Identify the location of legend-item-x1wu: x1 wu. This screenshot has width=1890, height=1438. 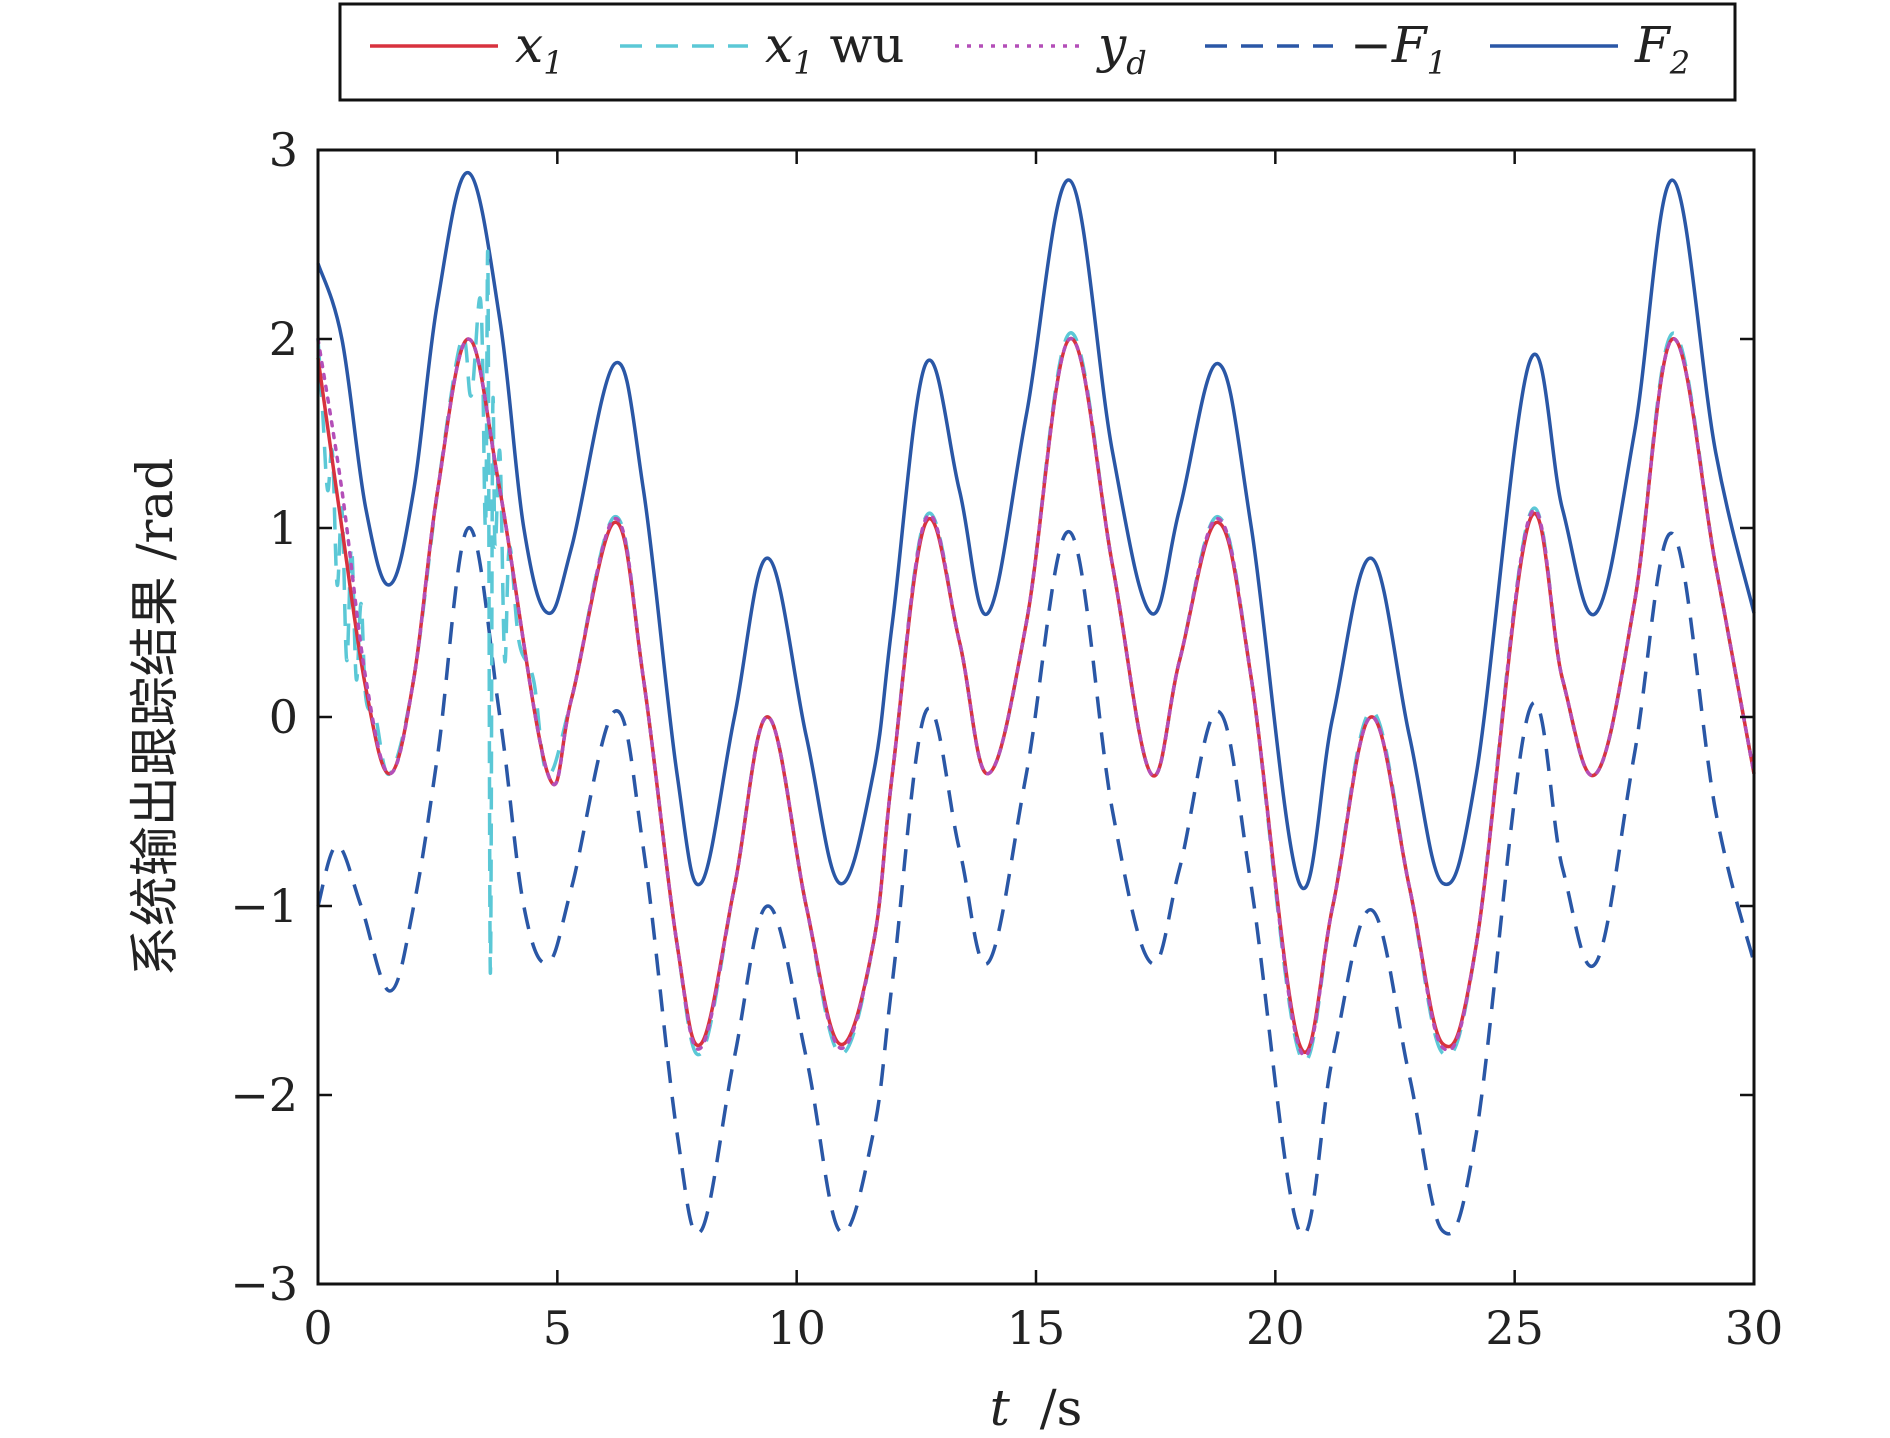
(762, 49).